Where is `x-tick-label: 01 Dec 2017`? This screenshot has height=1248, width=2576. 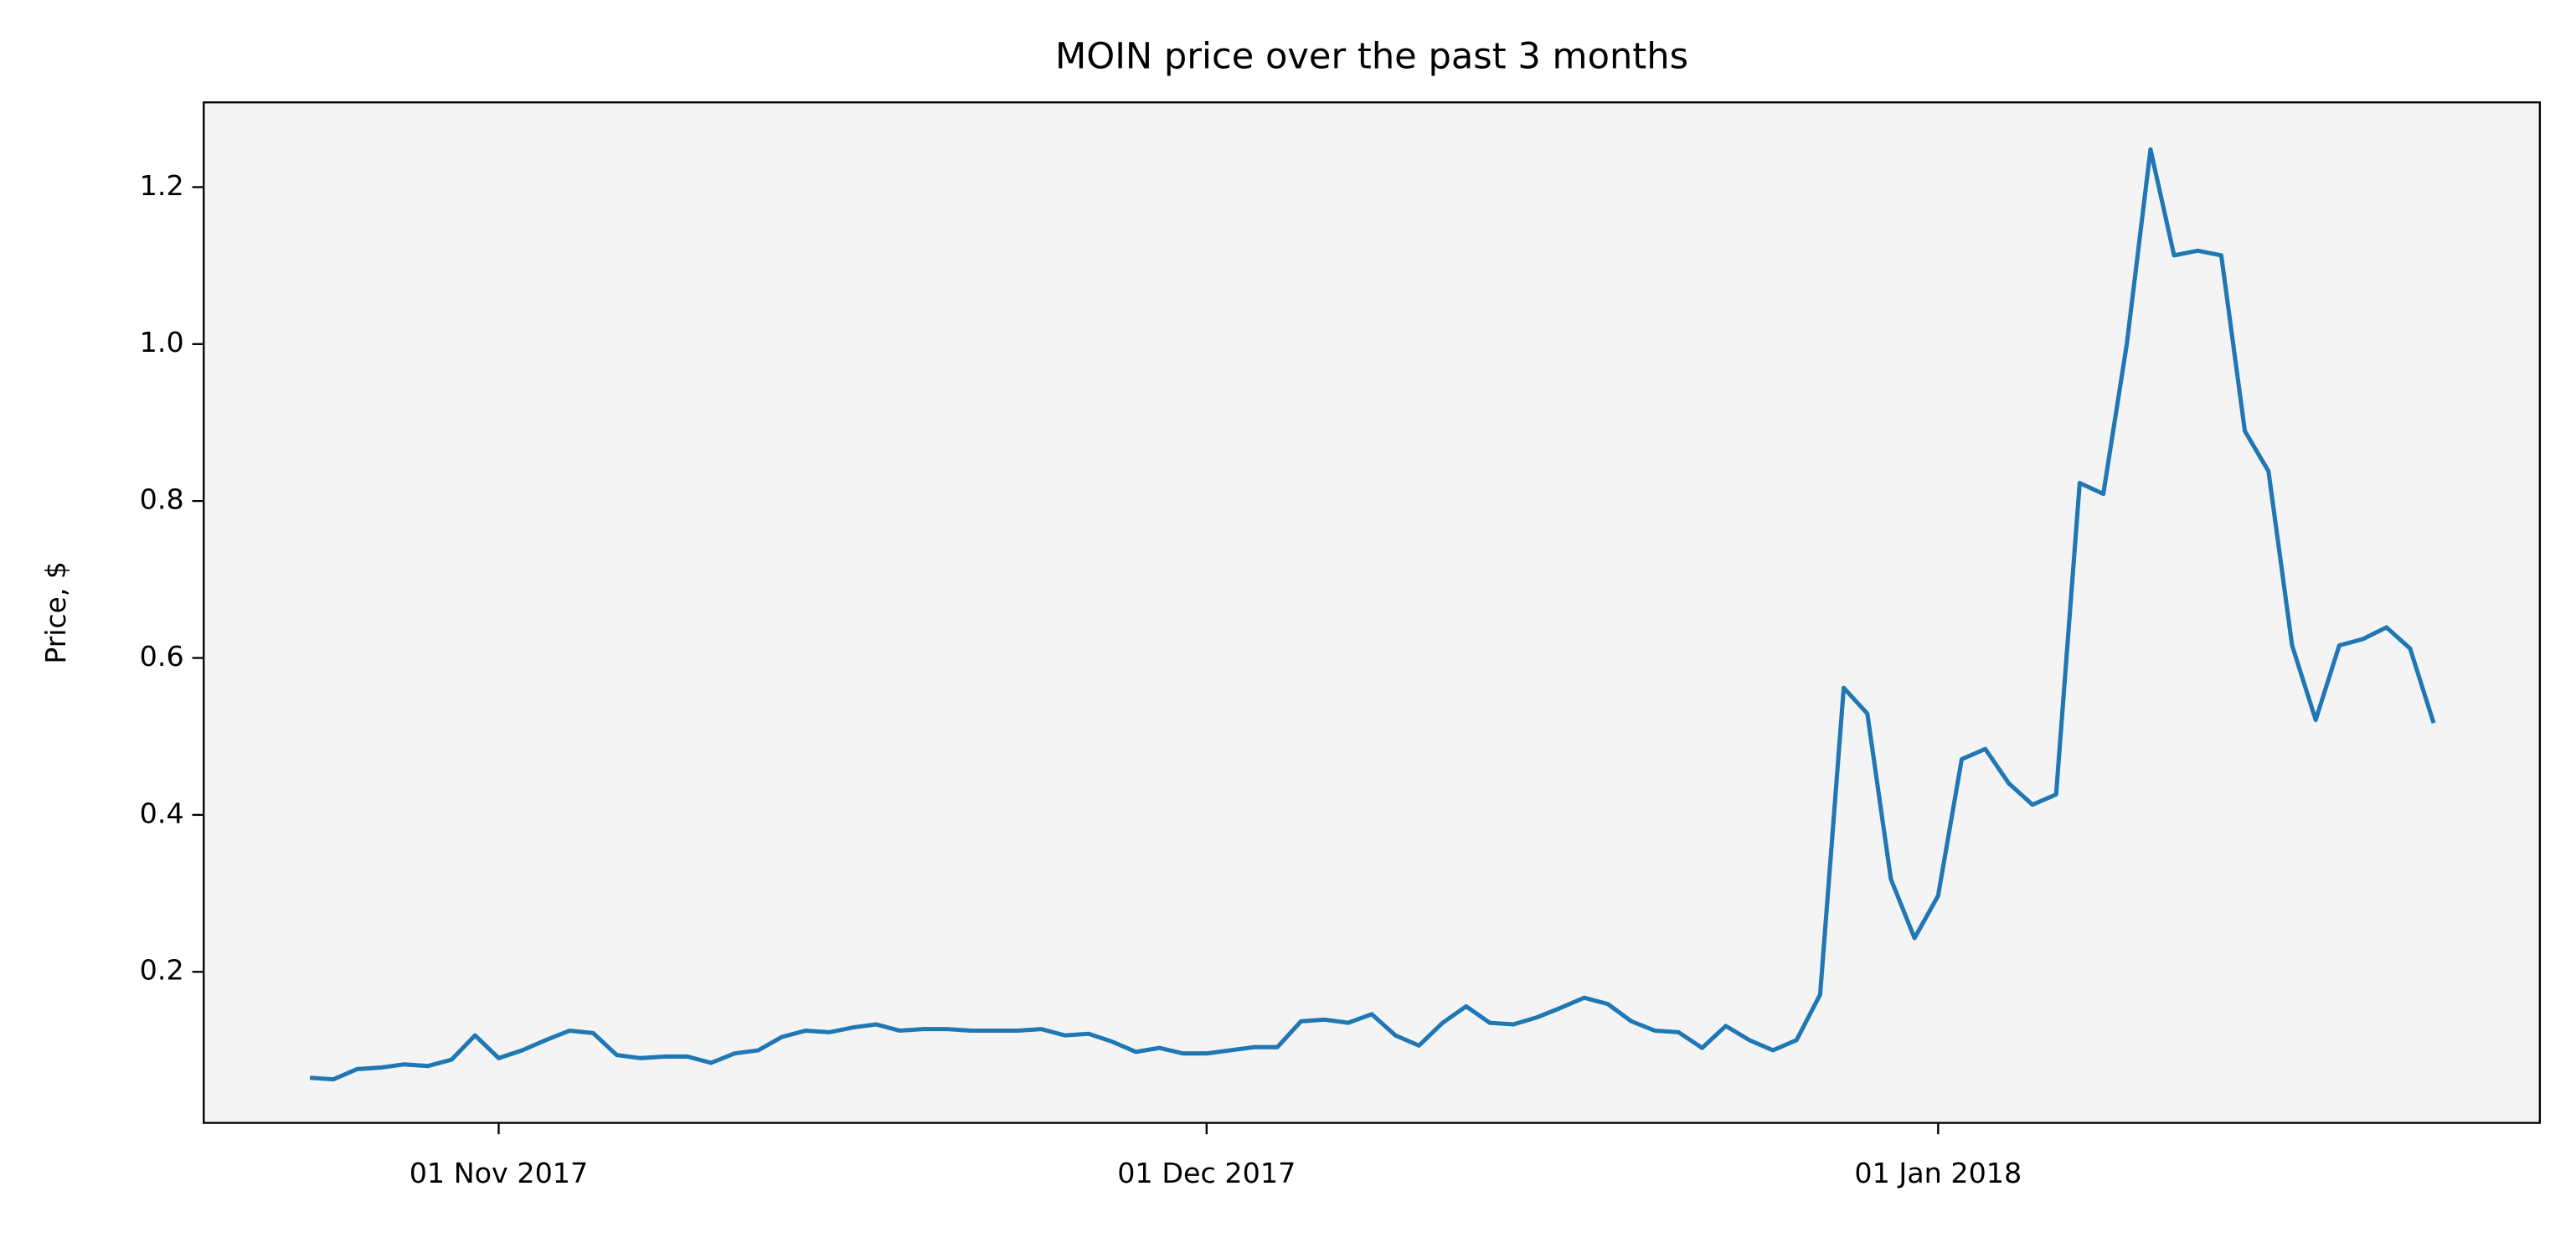 x-tick-label: 01 Dec 2017 is located at coordinates (1206, 1173).